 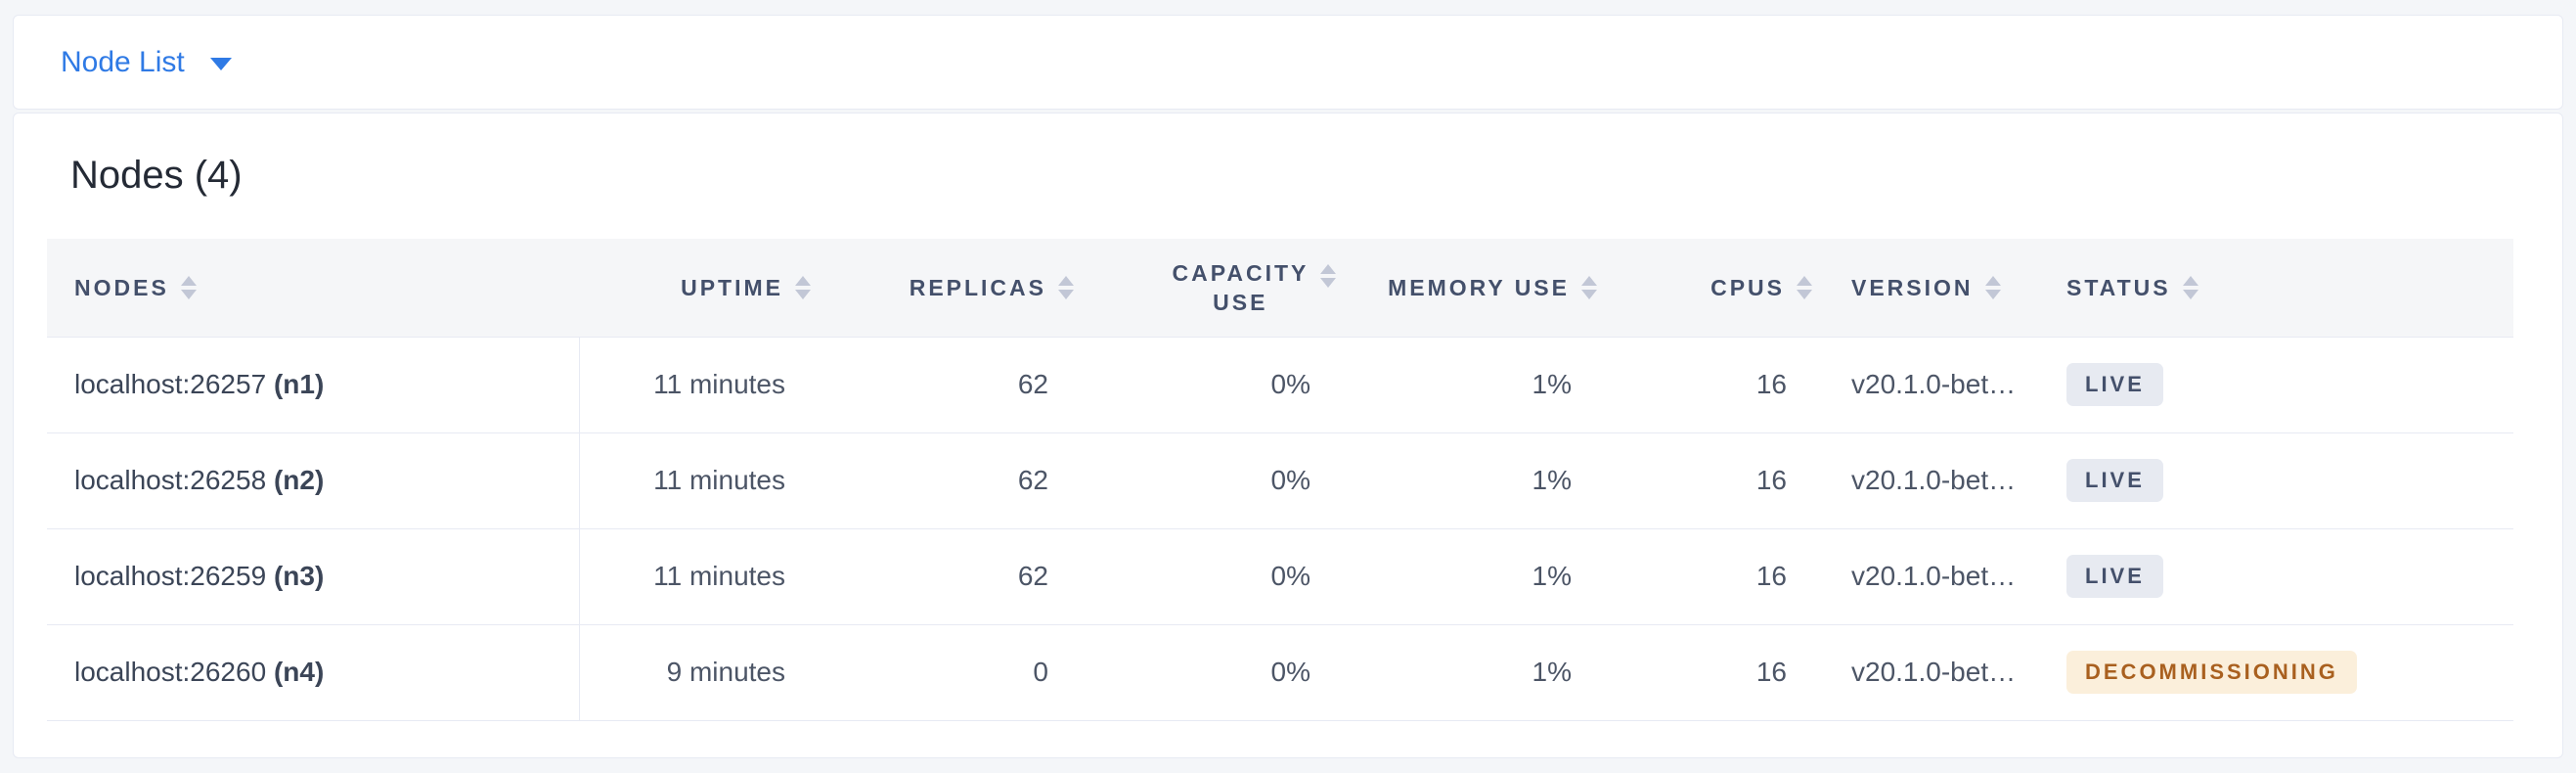 What do you see at coordinates (1747, 287) in the screenshot?
I see `column-label-cpus: CPUS` at bounding box center [1747, 287].